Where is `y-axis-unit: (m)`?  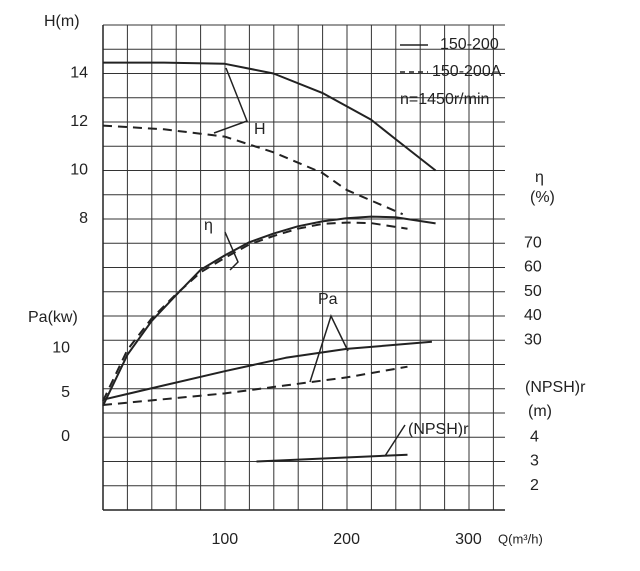 y-axis-unit: (m) is located at coordinates (540, 411).